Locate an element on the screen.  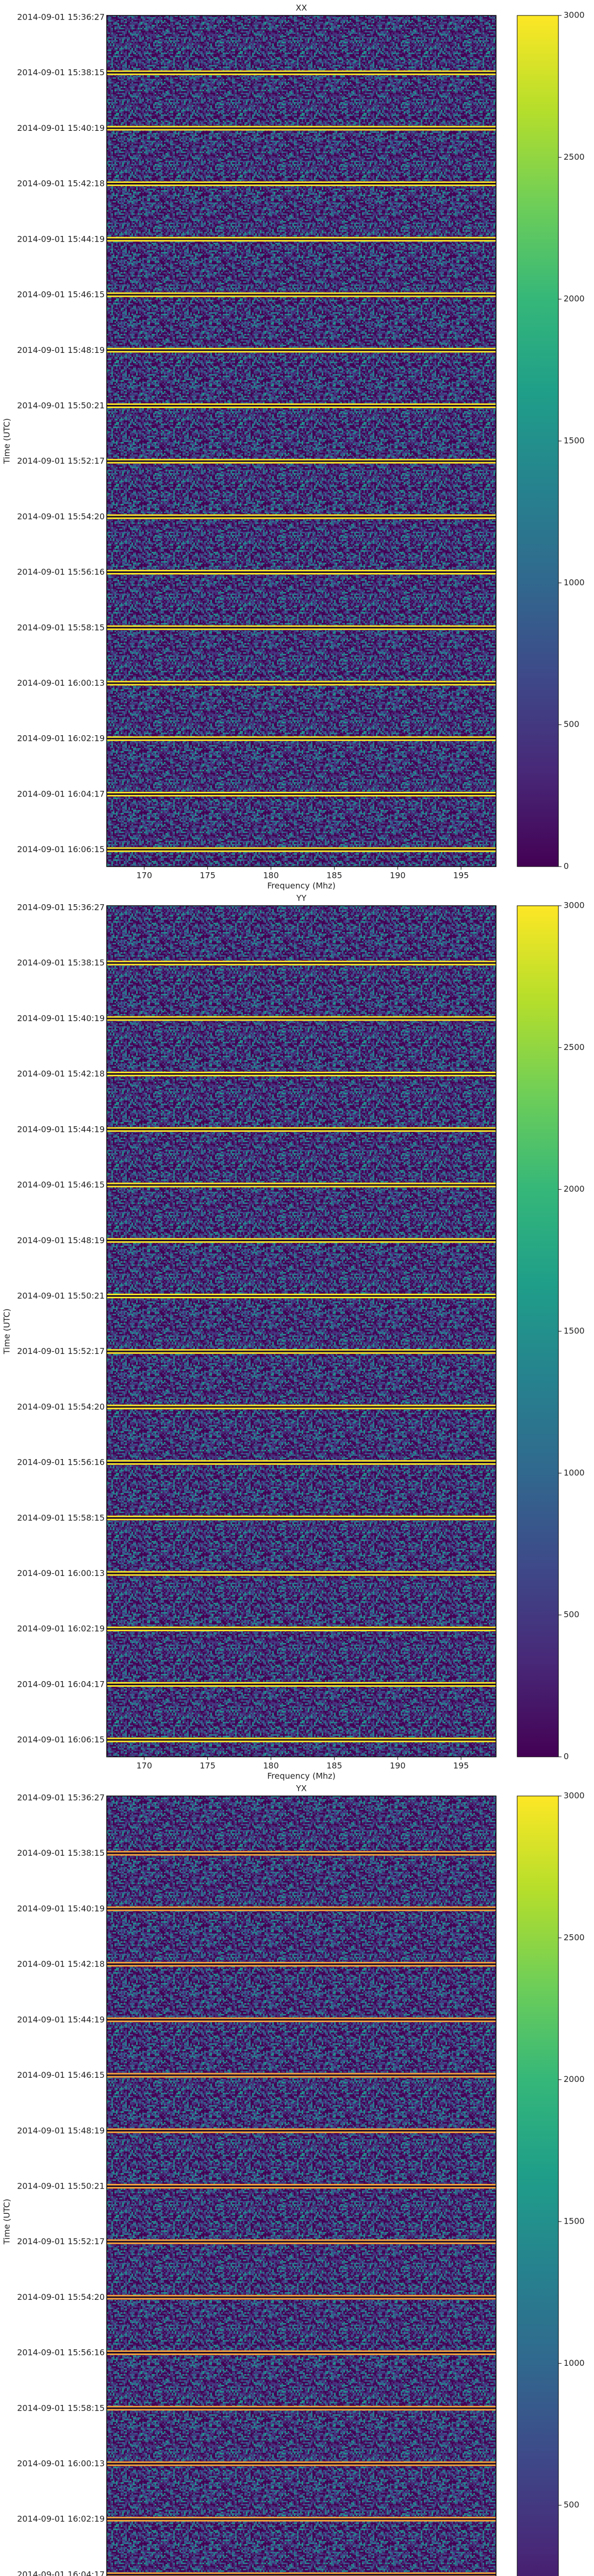
y-tick-label: 2014-09-01 16:06:15 is located at coordinates (61, 849).